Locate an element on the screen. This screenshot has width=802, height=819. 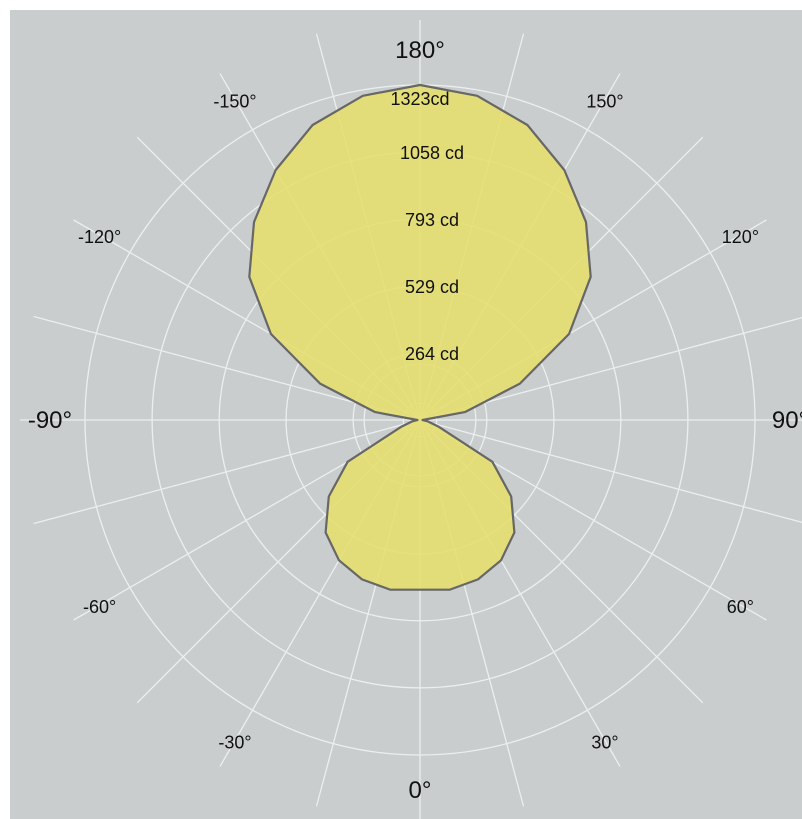
angle-label: 180° is located at coordinates (420, 50).